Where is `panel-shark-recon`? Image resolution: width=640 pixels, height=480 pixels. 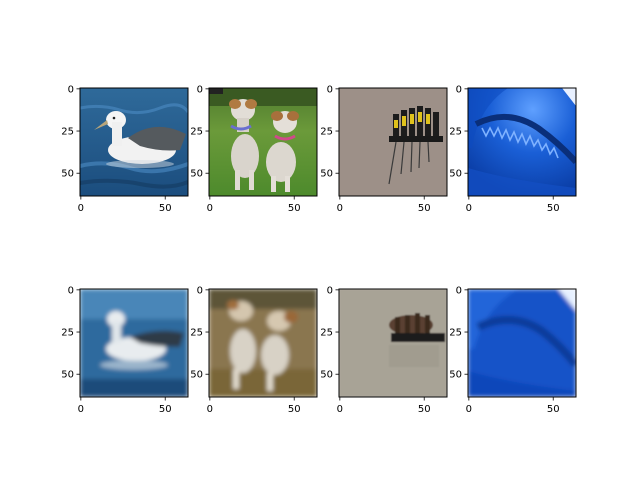 panel-shark-recon is located at coordinates (522, 343).